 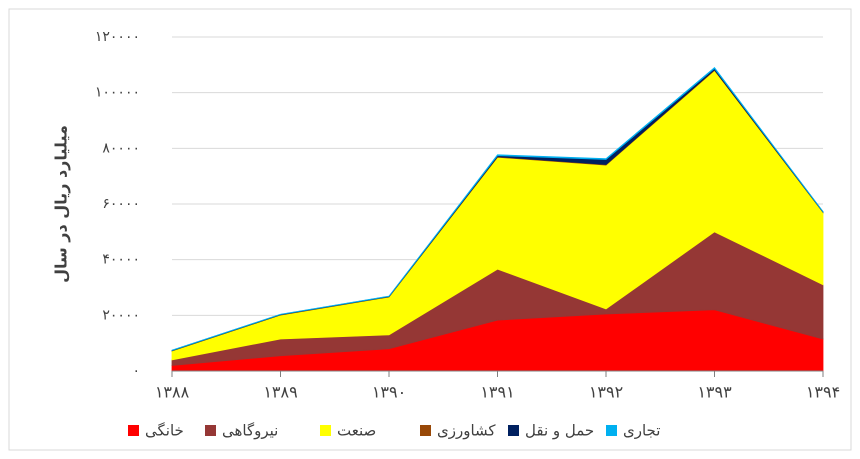 What do you see at coordinates (559, 431) in the screenshot?
I see `legend-label: حمل و نقل` at bounding box center [559, 431].